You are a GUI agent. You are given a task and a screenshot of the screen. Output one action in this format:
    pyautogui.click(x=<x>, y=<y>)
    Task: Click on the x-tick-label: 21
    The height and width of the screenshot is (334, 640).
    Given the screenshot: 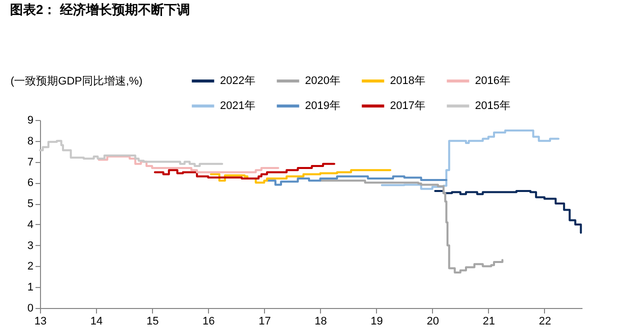 What is the action you would take?
    pyautogui.click(x=489, y=322)
    